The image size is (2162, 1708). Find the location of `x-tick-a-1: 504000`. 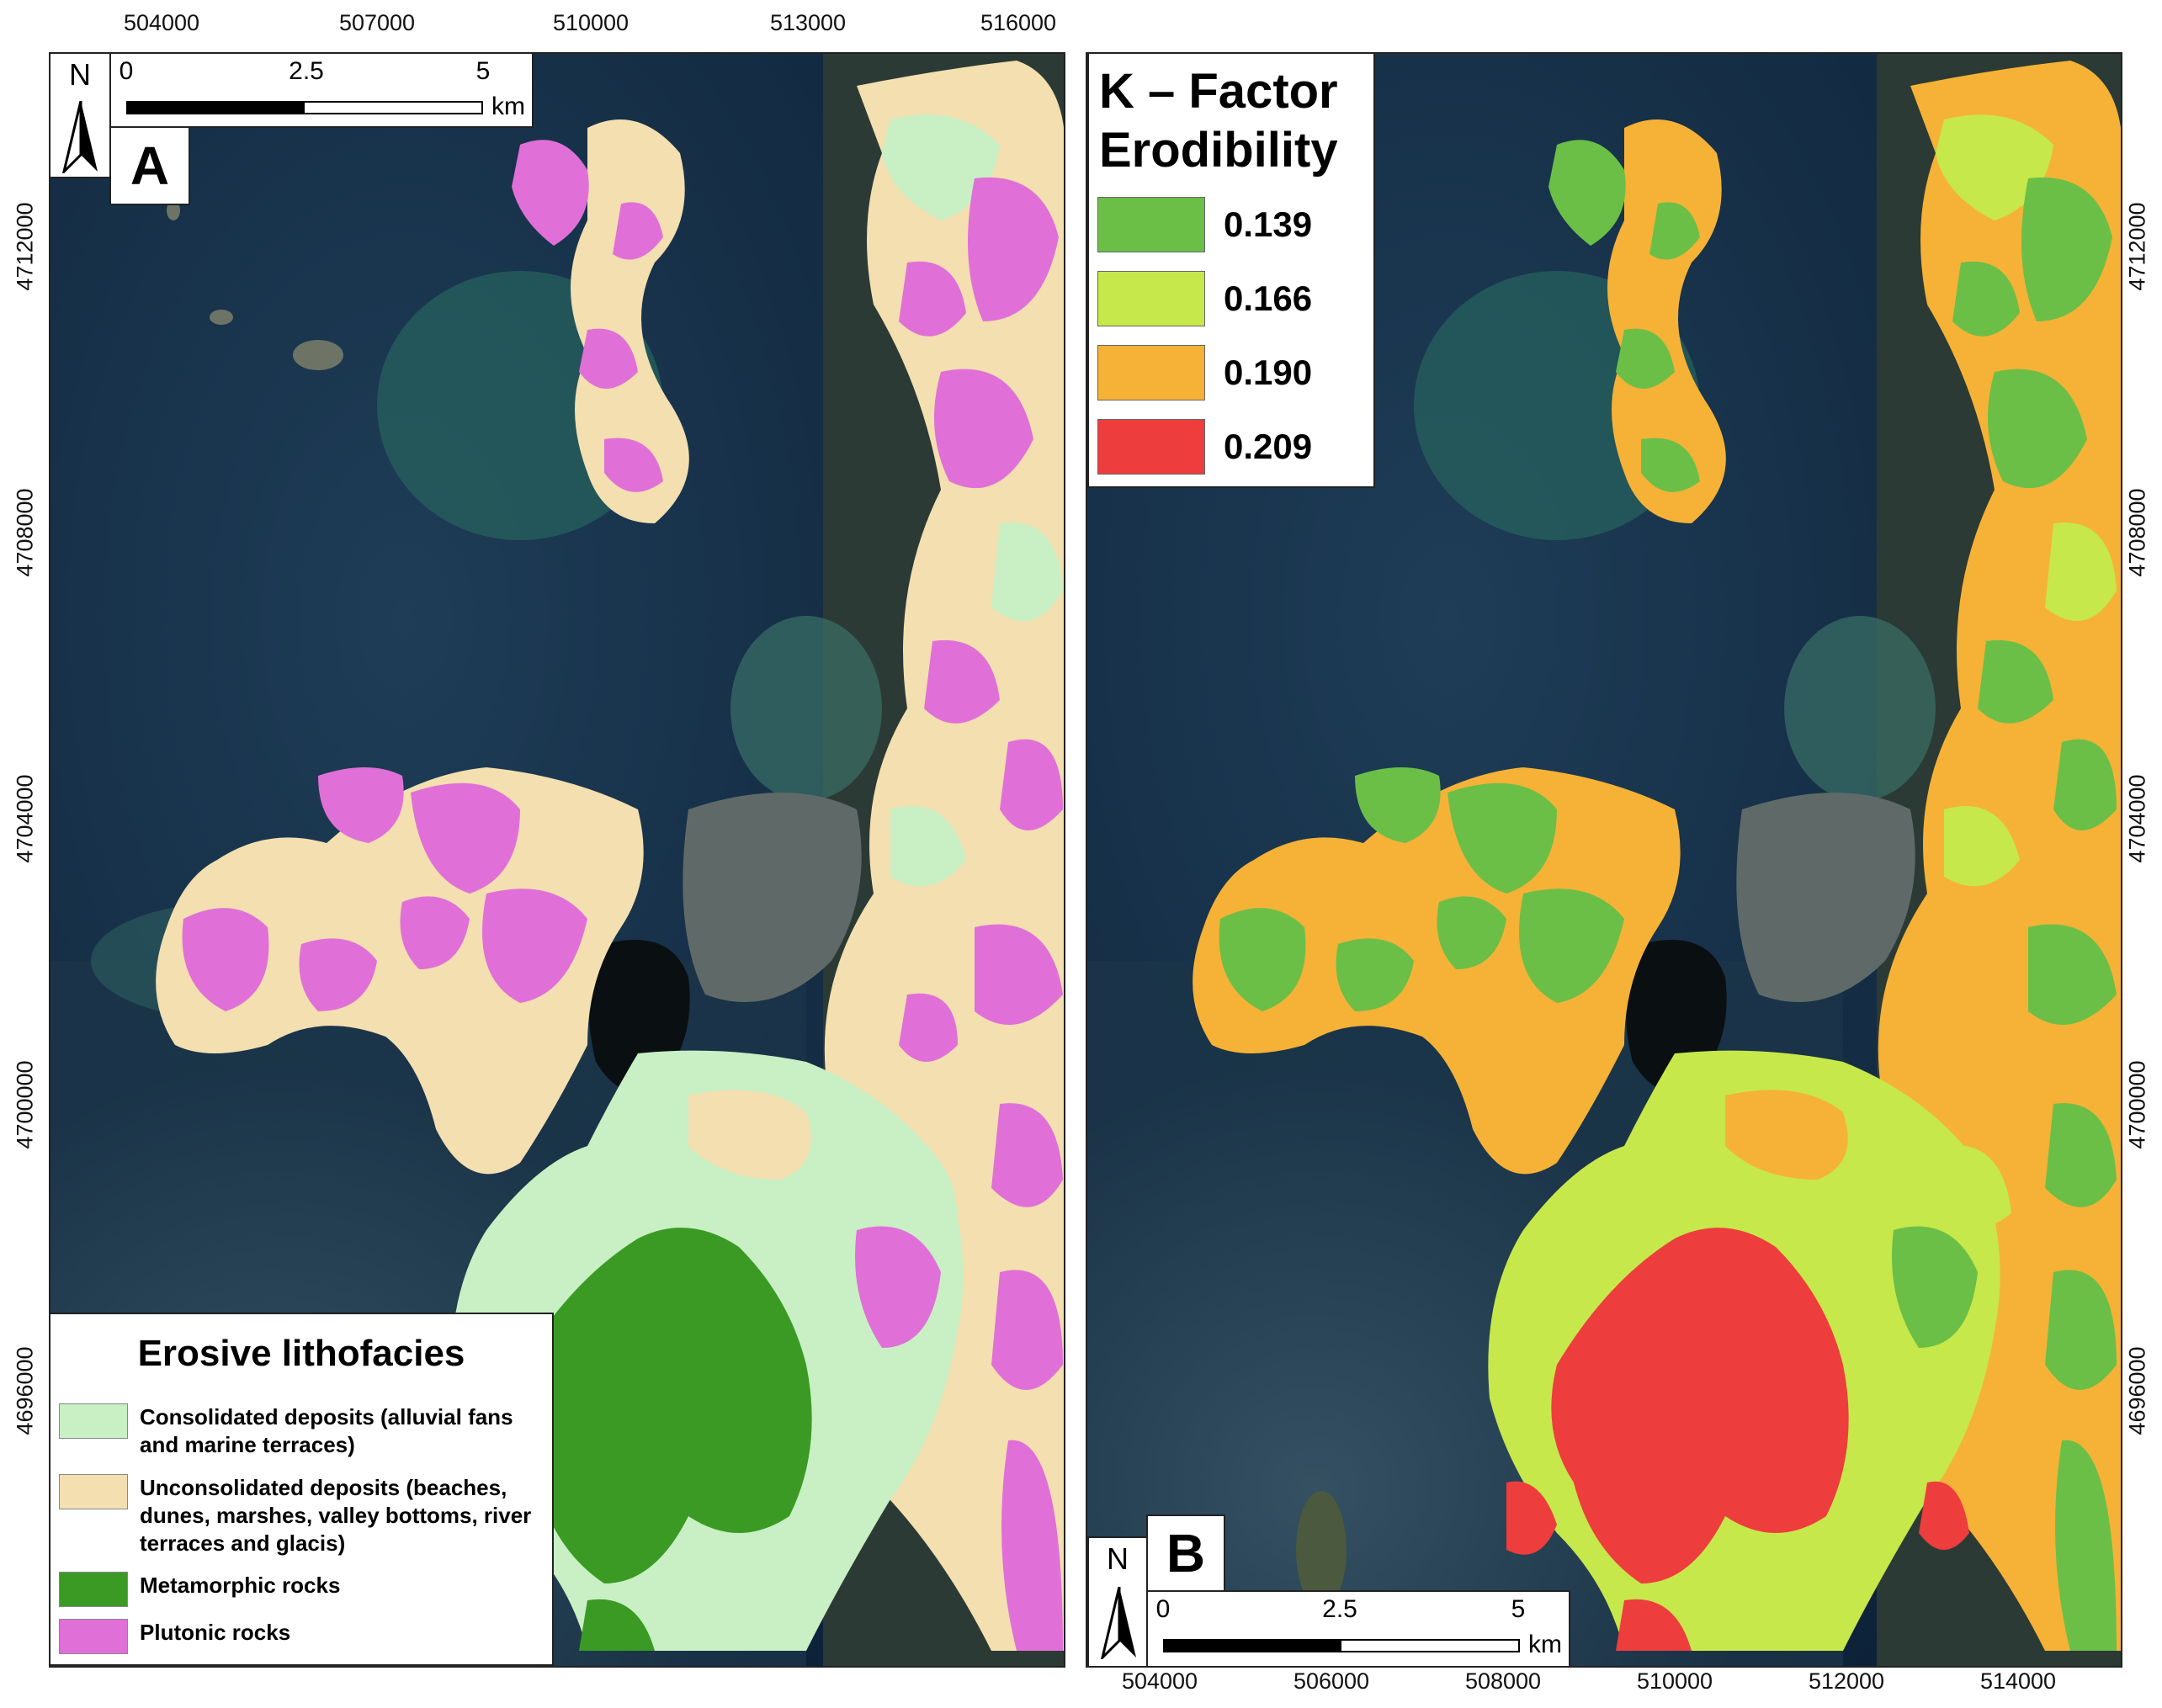

x-tick-a-1: 504000 is located at coordinates (161, 22).